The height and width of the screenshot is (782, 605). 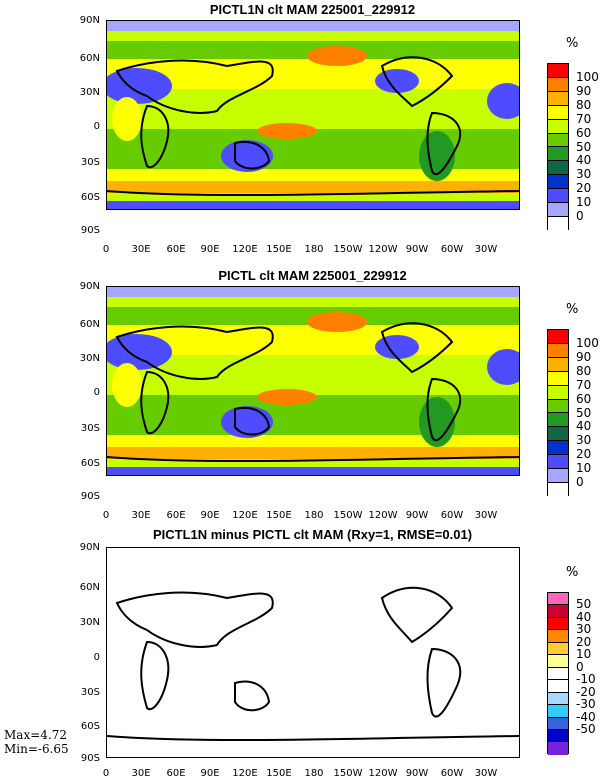 I want to click on lat-label: 90N, so click(x=89, y=20).